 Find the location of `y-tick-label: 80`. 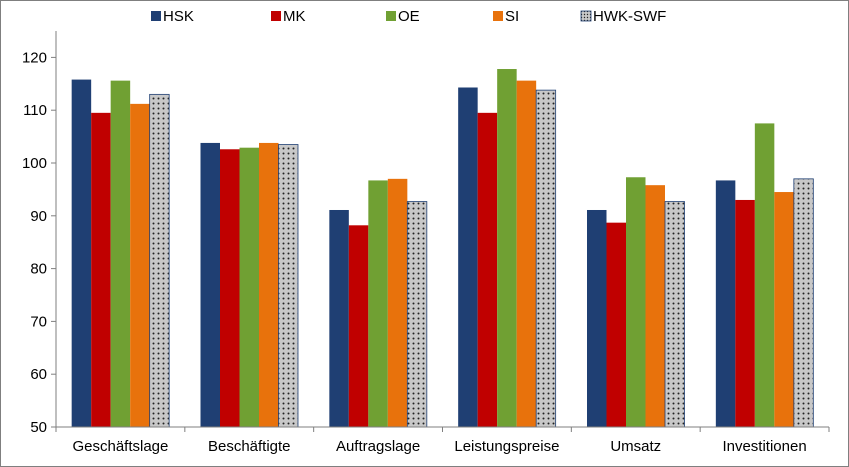

y-tick-label: 80 is located at coordinates (38, 269).